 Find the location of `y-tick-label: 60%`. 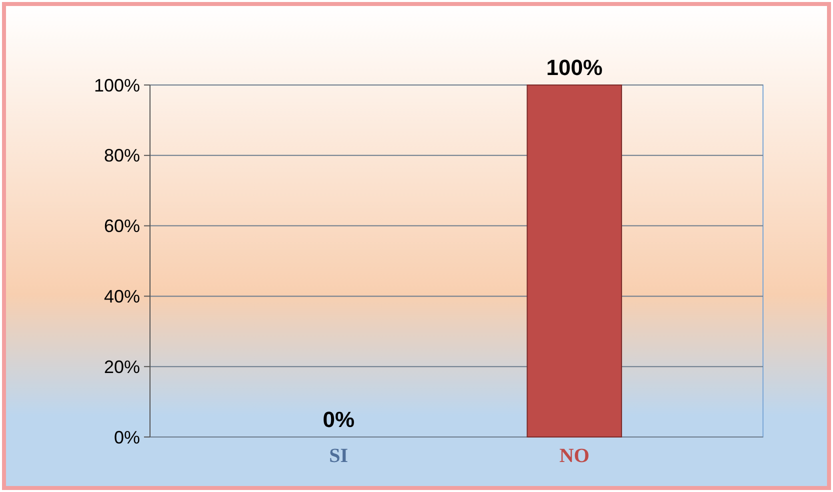

y-tick-label: 60% is located at coordinates (122, 226).